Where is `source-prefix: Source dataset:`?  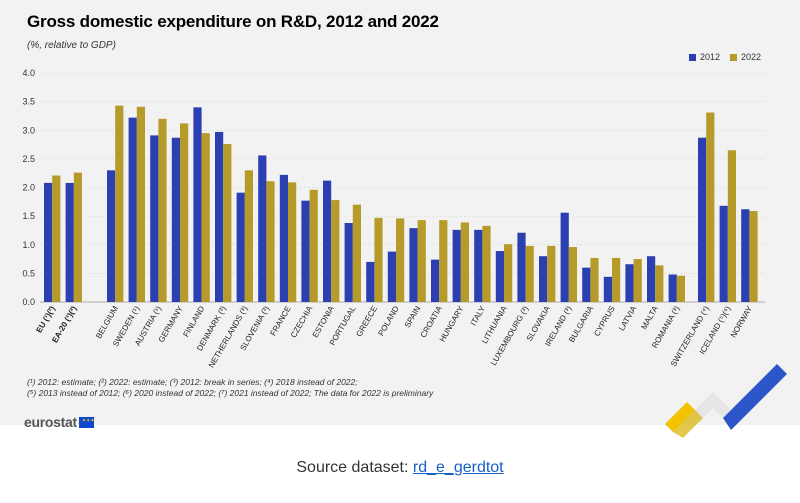 source-prefix: Source dataset: is located at coordinates (354, 467).